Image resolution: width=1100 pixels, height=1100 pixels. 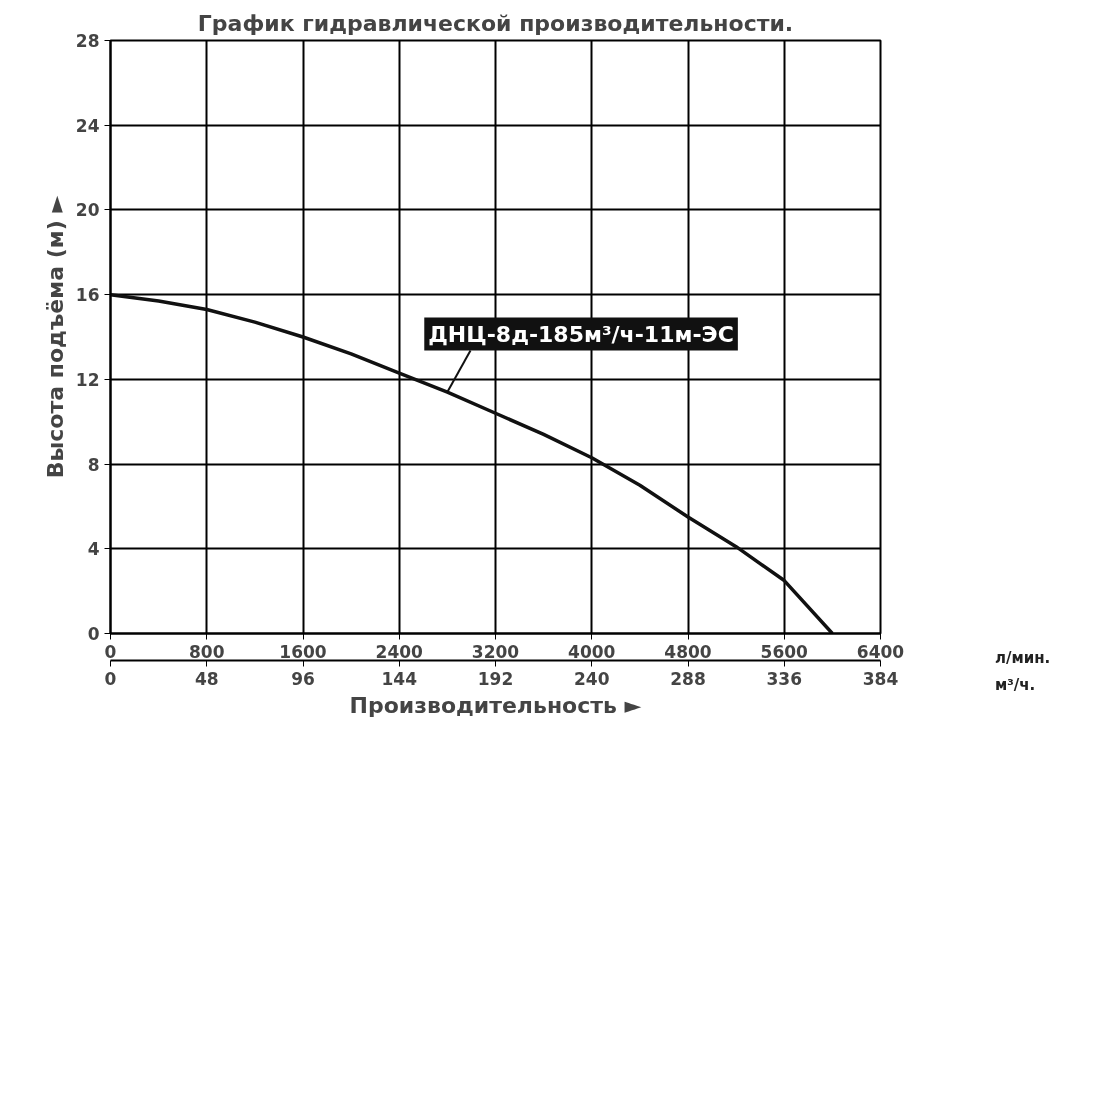 What do you see at coordinates (303, 678) in the screenshot?
I see `x2-tick-label: 96` at bounding box center [303, 678].